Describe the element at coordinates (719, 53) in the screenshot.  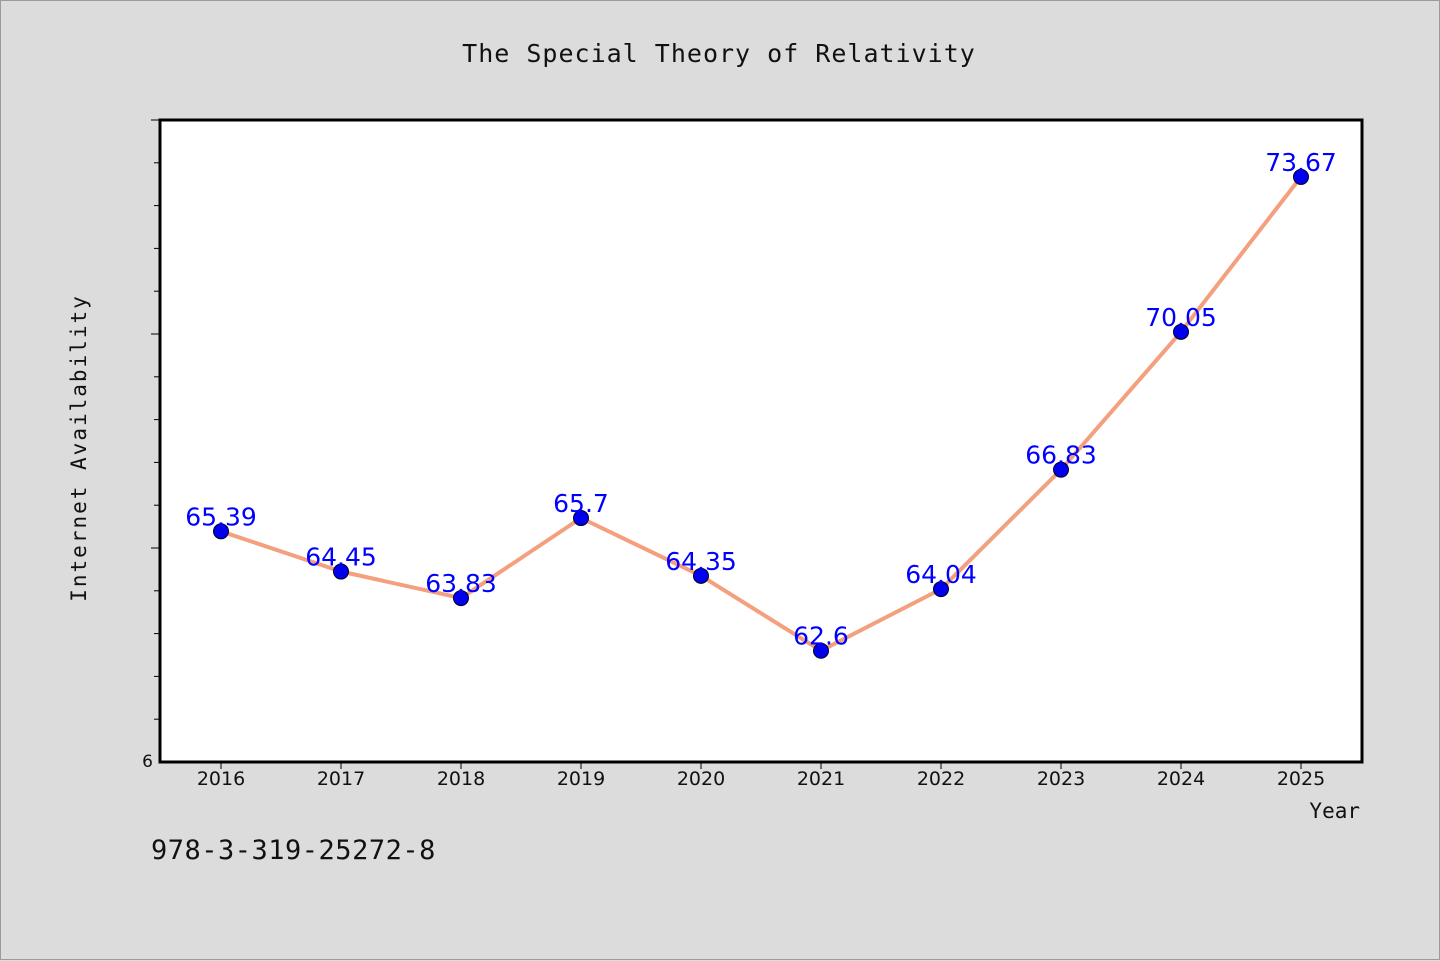
I see `chart-title: The Special Theory of Relativity` at that location.